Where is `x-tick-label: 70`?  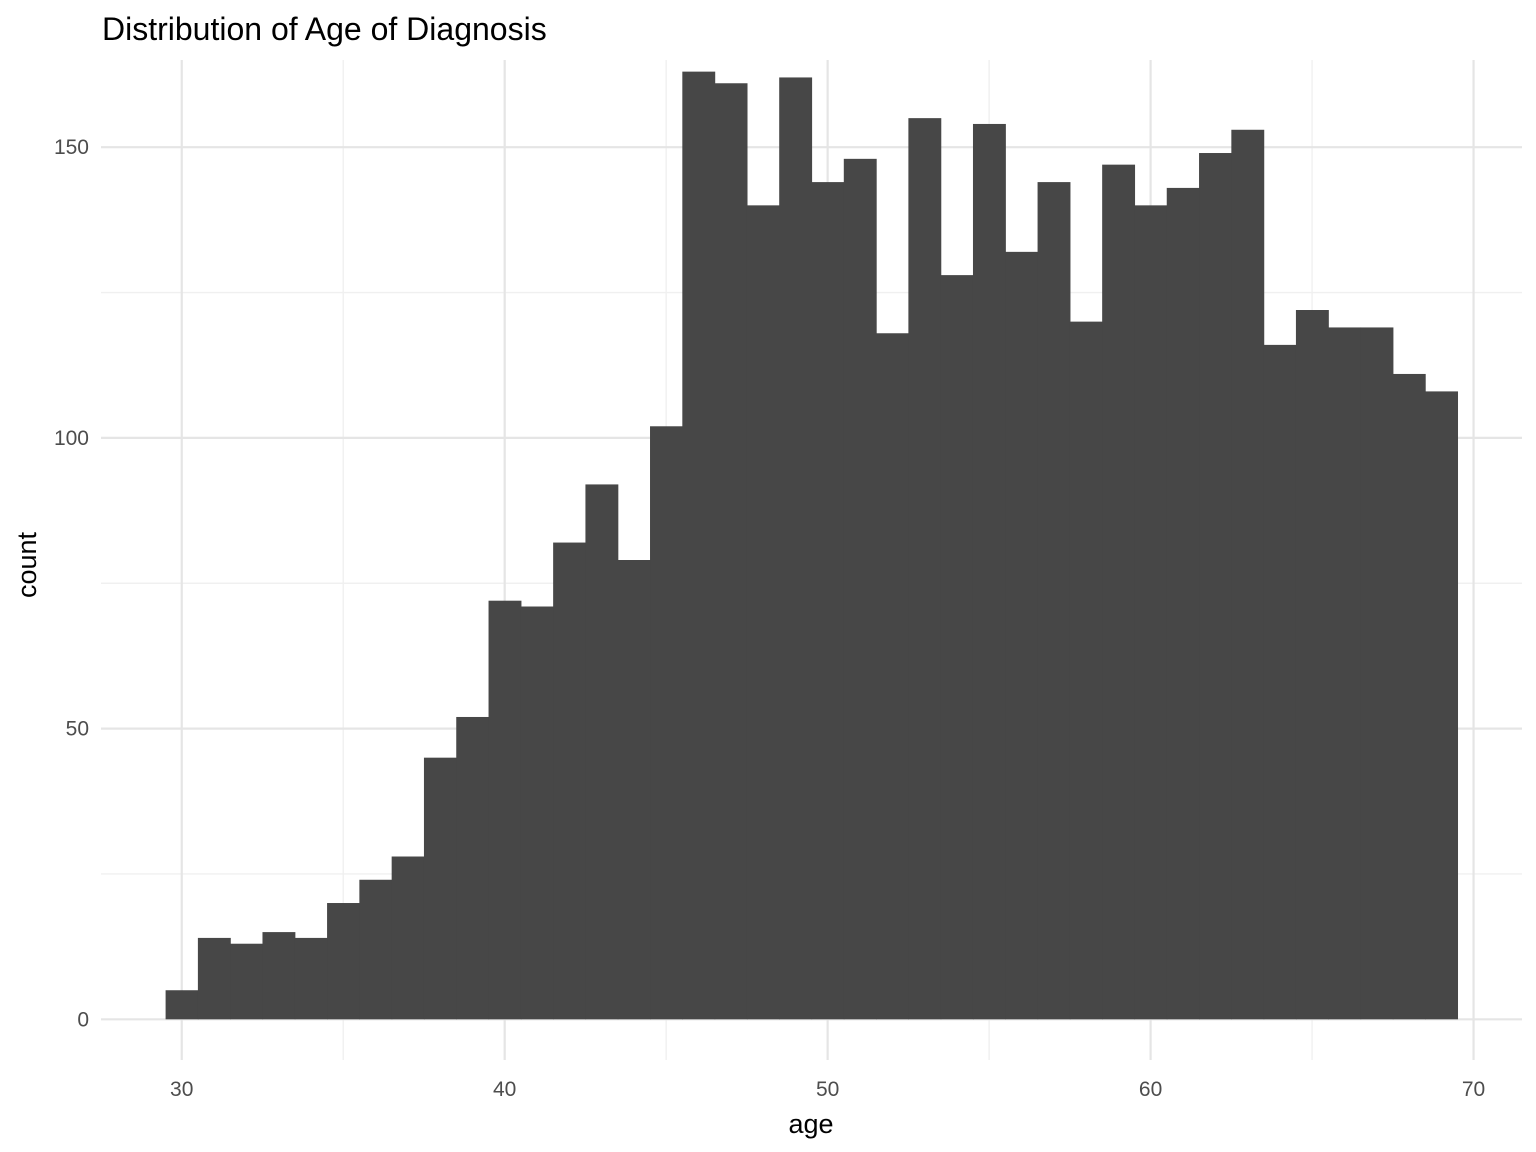
x-tick-label: 70 is located at coordinates (1473, 1089).